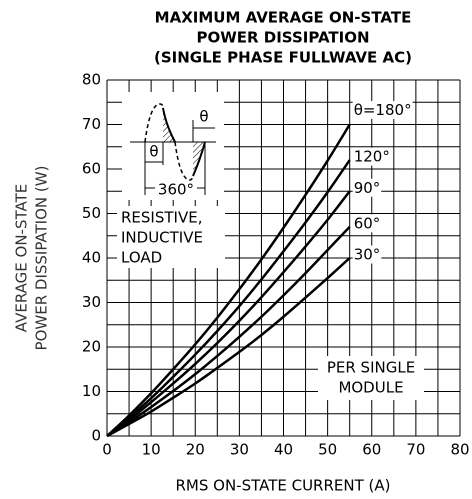  What do you see at coordinates (371, 368) in the screenshot?
I see `annotation: PER SINGLE` at bounding box center [371, 368].